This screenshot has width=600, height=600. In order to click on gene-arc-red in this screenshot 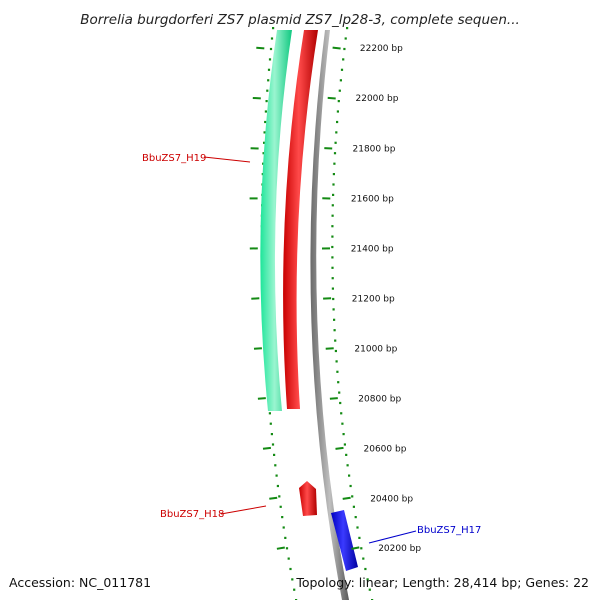, I will do `click(300, 219)`.